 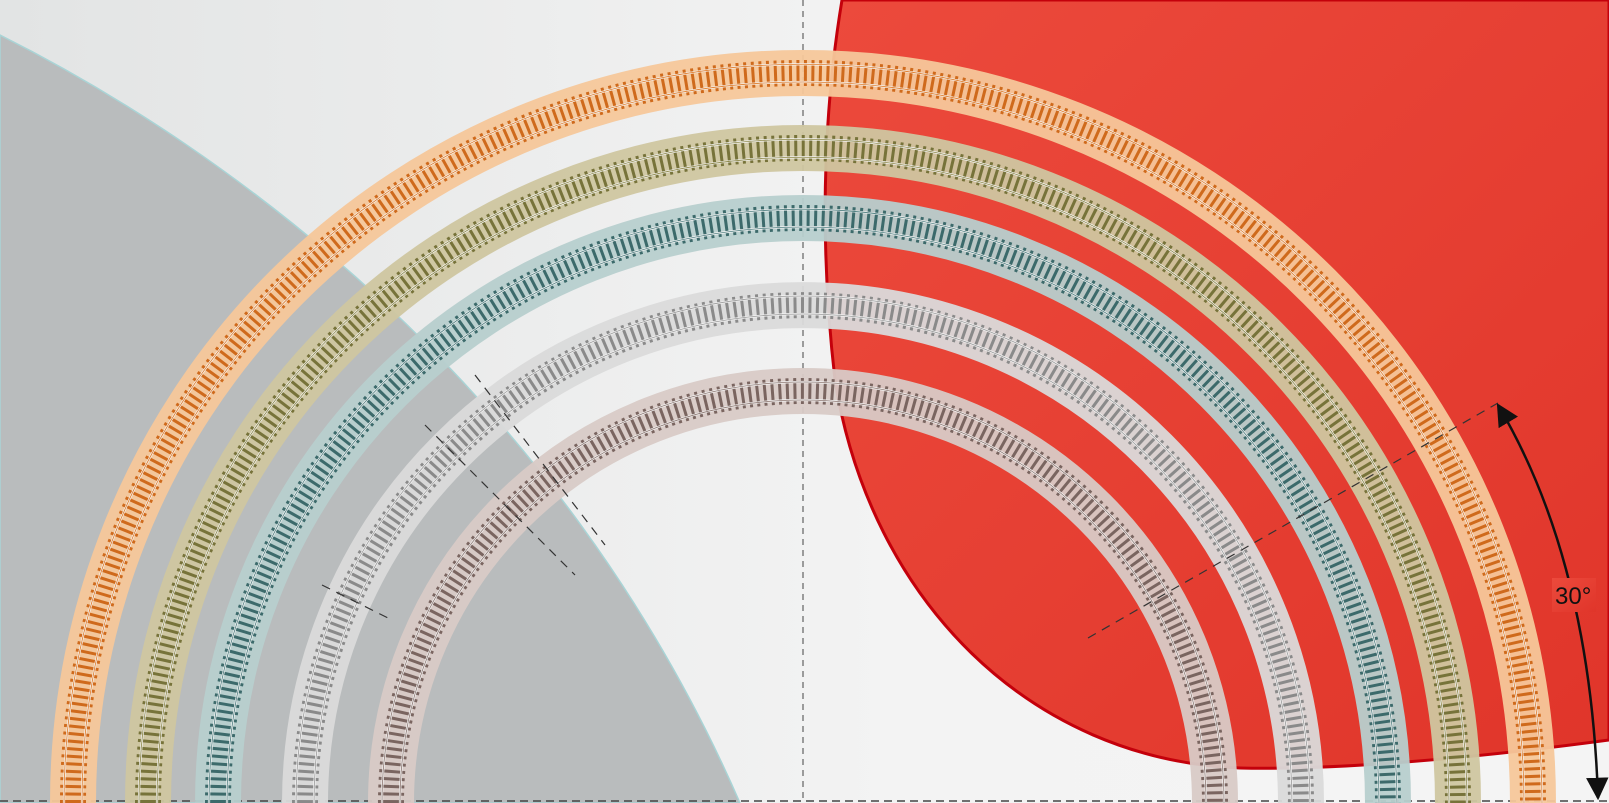 I want to click on guide-line-left-lower, so click(x=355, y=601).